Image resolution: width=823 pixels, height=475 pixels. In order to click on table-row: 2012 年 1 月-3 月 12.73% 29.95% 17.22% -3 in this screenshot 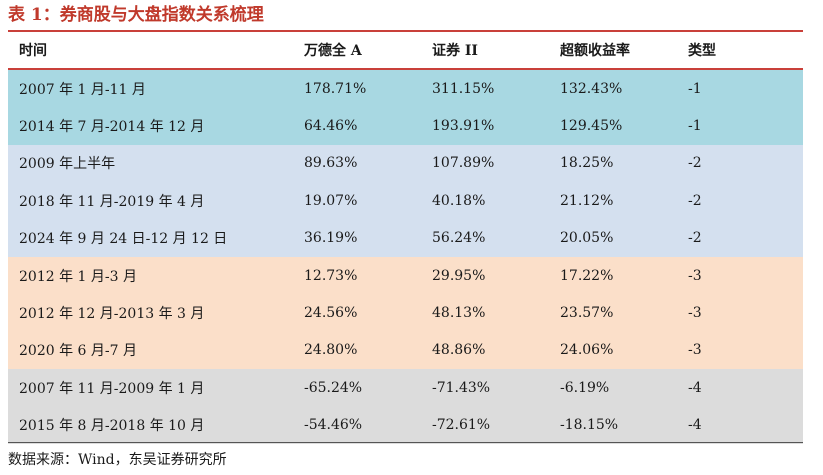, I will do `click(405, 275)`.